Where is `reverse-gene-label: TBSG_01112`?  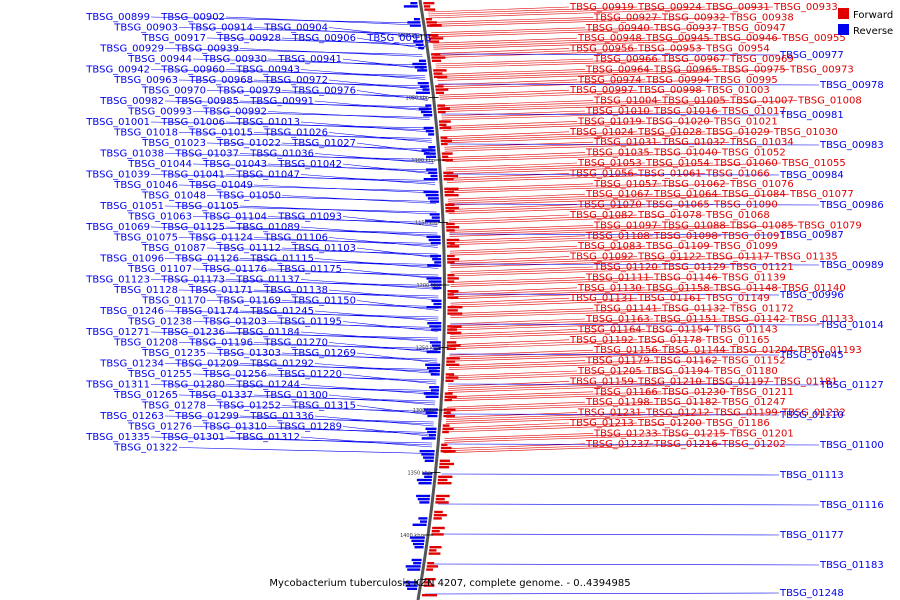
reverse-gene-label: TBSG_01112 is located at coordinates (248, 248).